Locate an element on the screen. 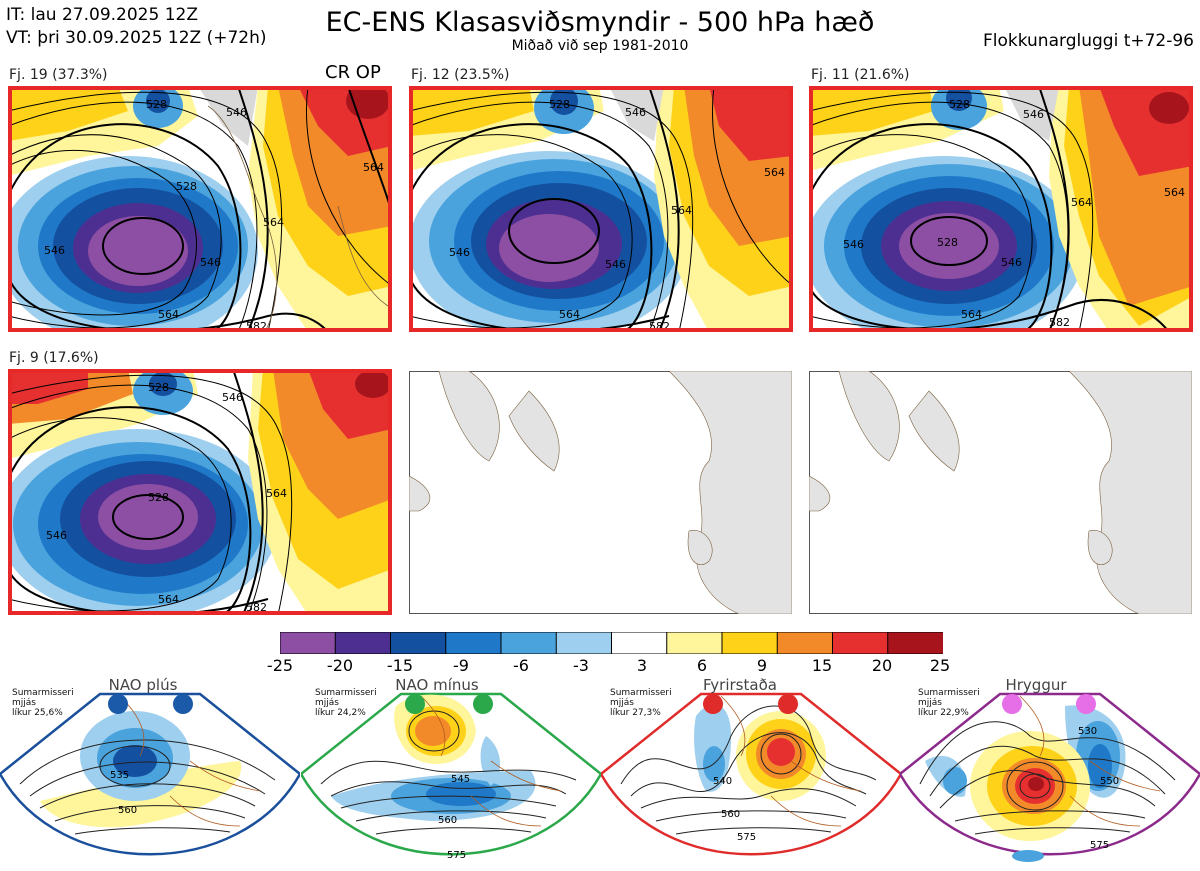 This screenshot has height=871, width=1200. map3-contour-label-3: 546 is located at coordinates (1033, 114).